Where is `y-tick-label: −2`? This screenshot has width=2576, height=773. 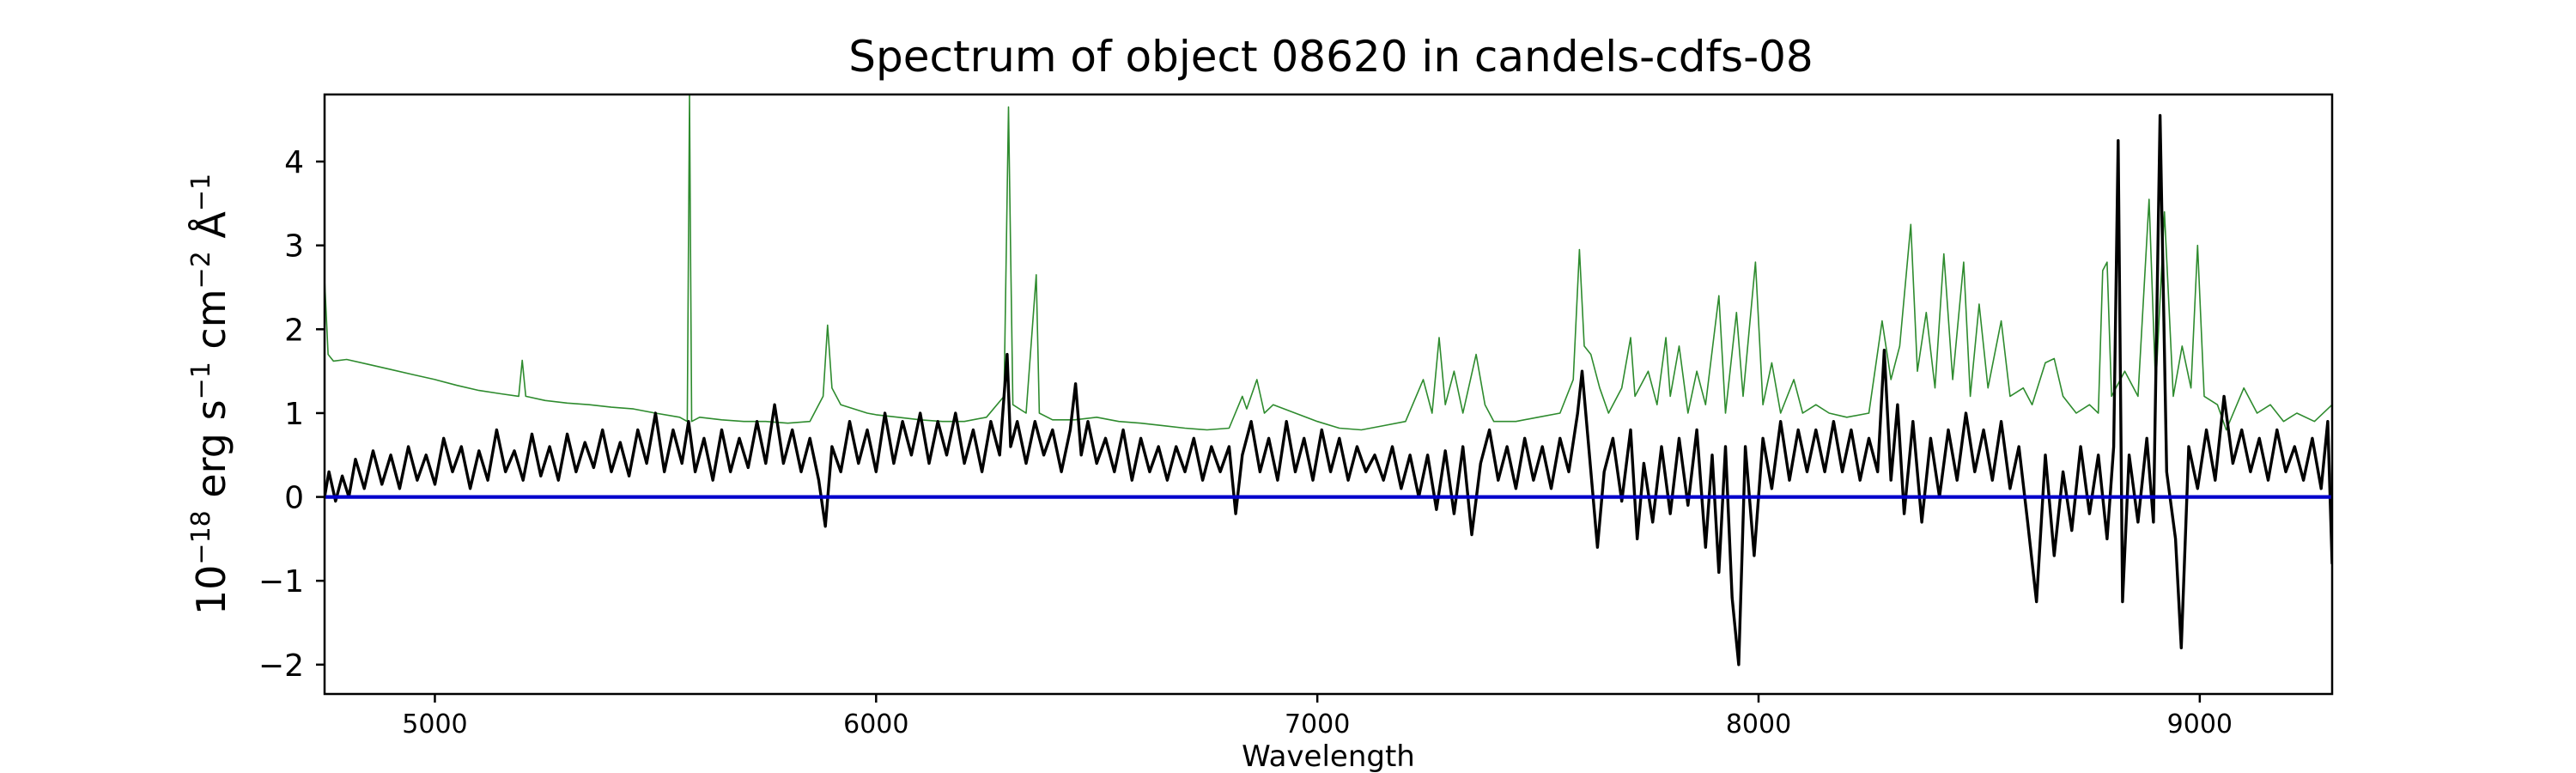
y-tick-label: −2 is located at coordinates (281, 666).